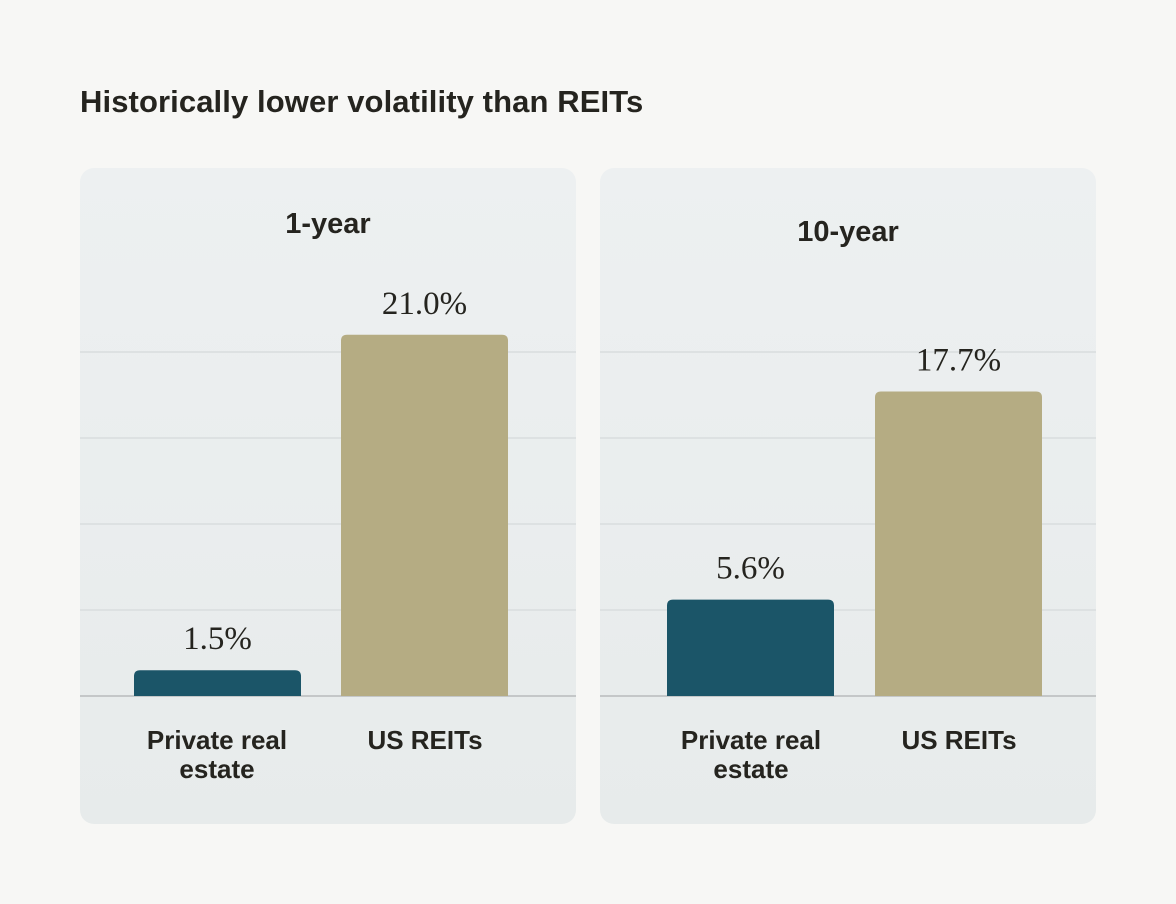 Image resolution: width=1176 pixels, height=904 pixels. I want to click on value-label: 5.6%, so click(750, 569).